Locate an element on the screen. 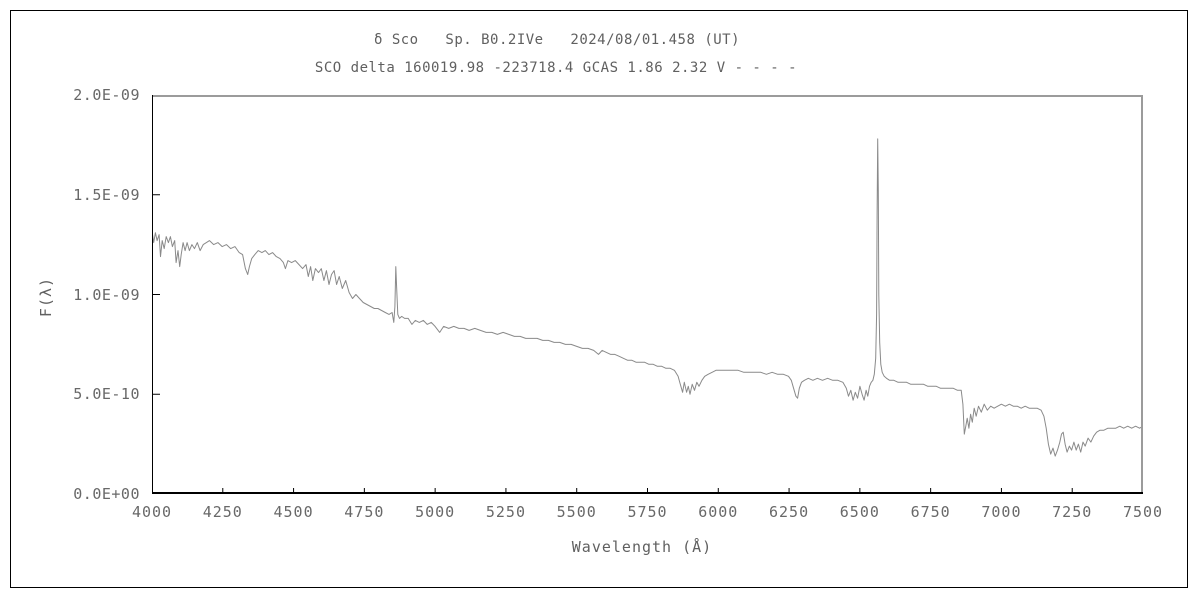 Image resolution: width=1200 pixels, height=600 pixels. y-tick-label: 5.0E-10 is located at coordinates (106, 394).